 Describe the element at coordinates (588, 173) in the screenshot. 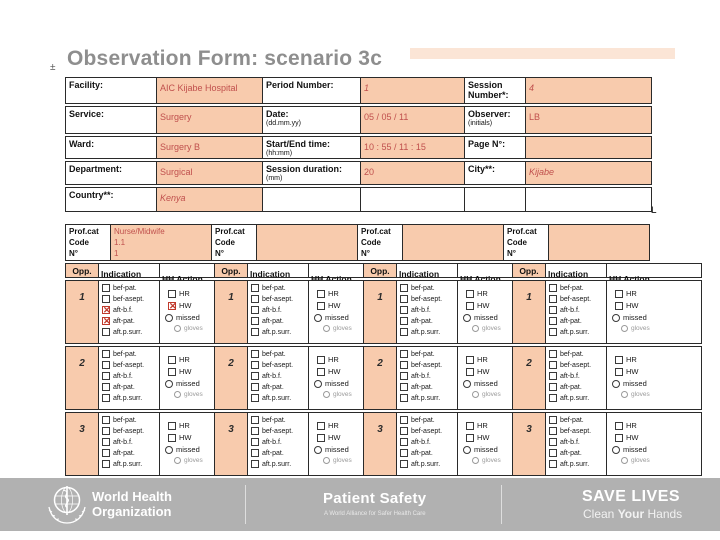

I see `city-field: Kijabe` at that location.